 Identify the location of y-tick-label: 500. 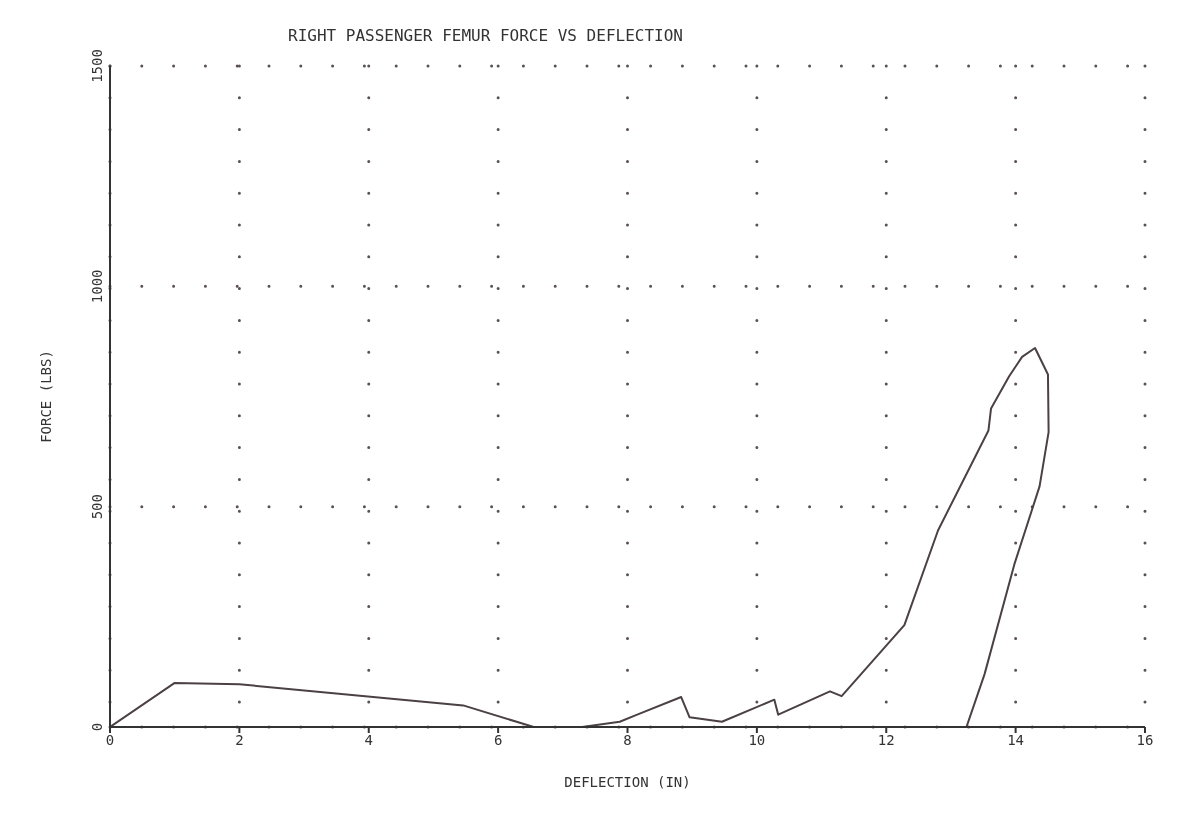
(97, 507).